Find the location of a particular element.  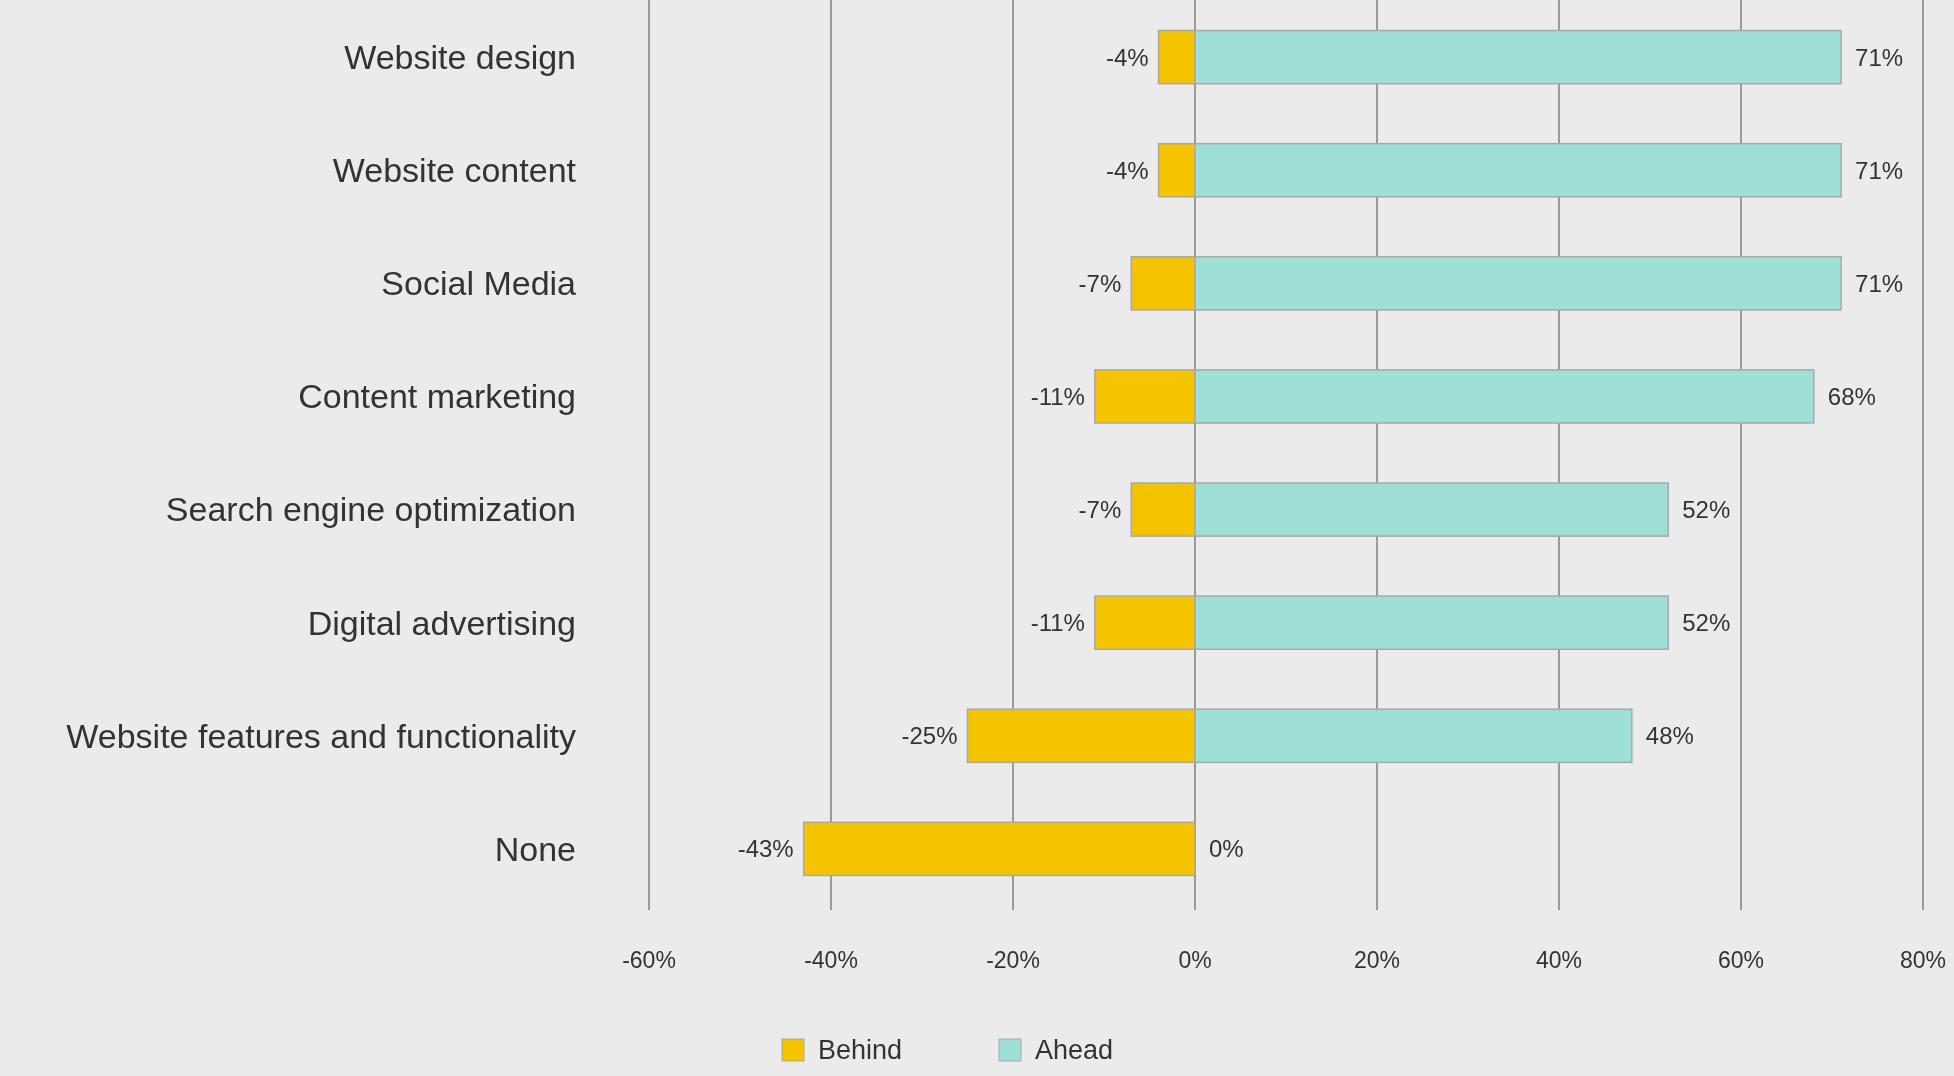

legend-label: Behind is located at coordinates (860, 1050).